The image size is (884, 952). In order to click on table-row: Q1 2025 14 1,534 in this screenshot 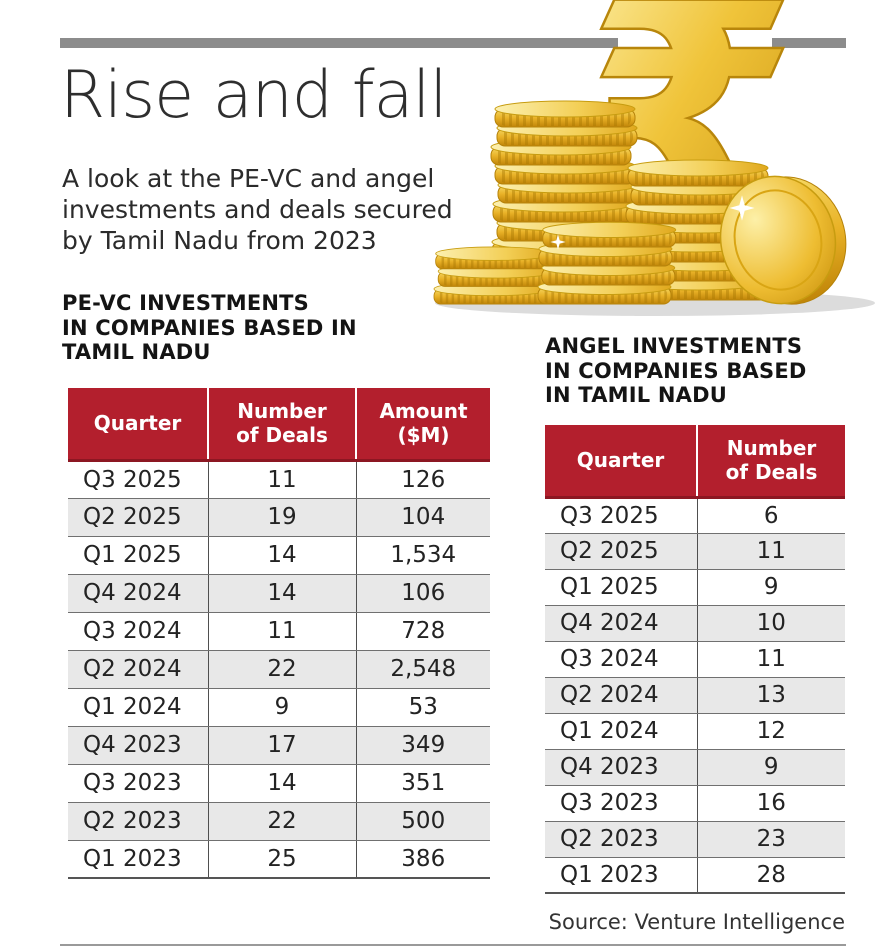, I will do `click(279, 555)`.